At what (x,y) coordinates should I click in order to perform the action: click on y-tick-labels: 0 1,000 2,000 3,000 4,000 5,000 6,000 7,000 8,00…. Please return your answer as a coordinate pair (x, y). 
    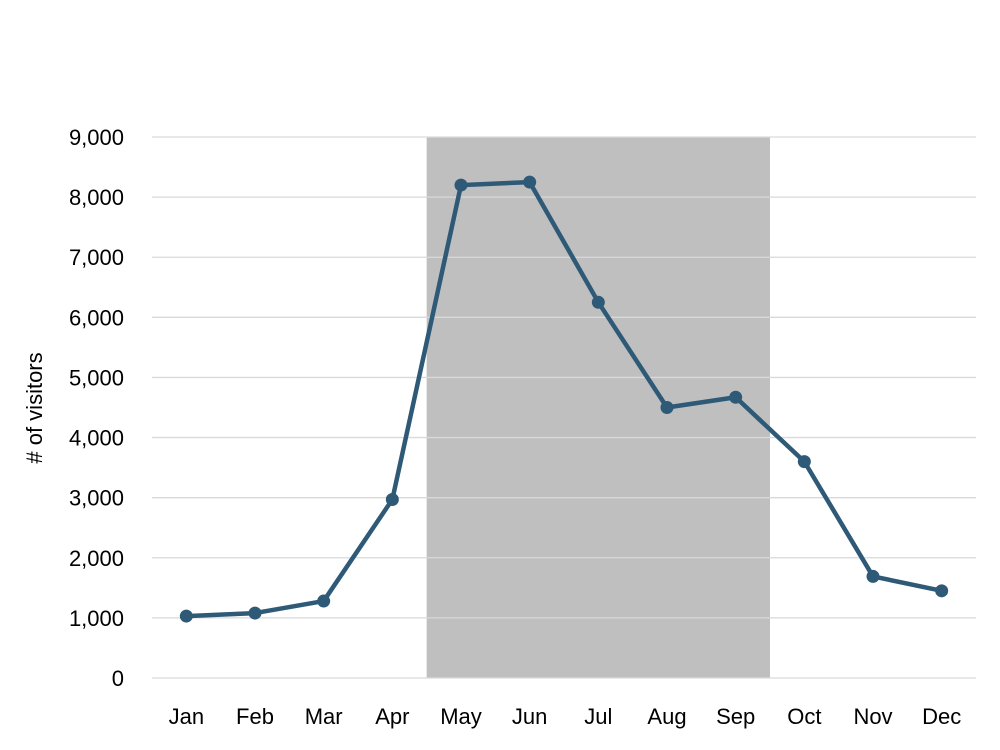
    Looking at the image, I should click on (96, 408).